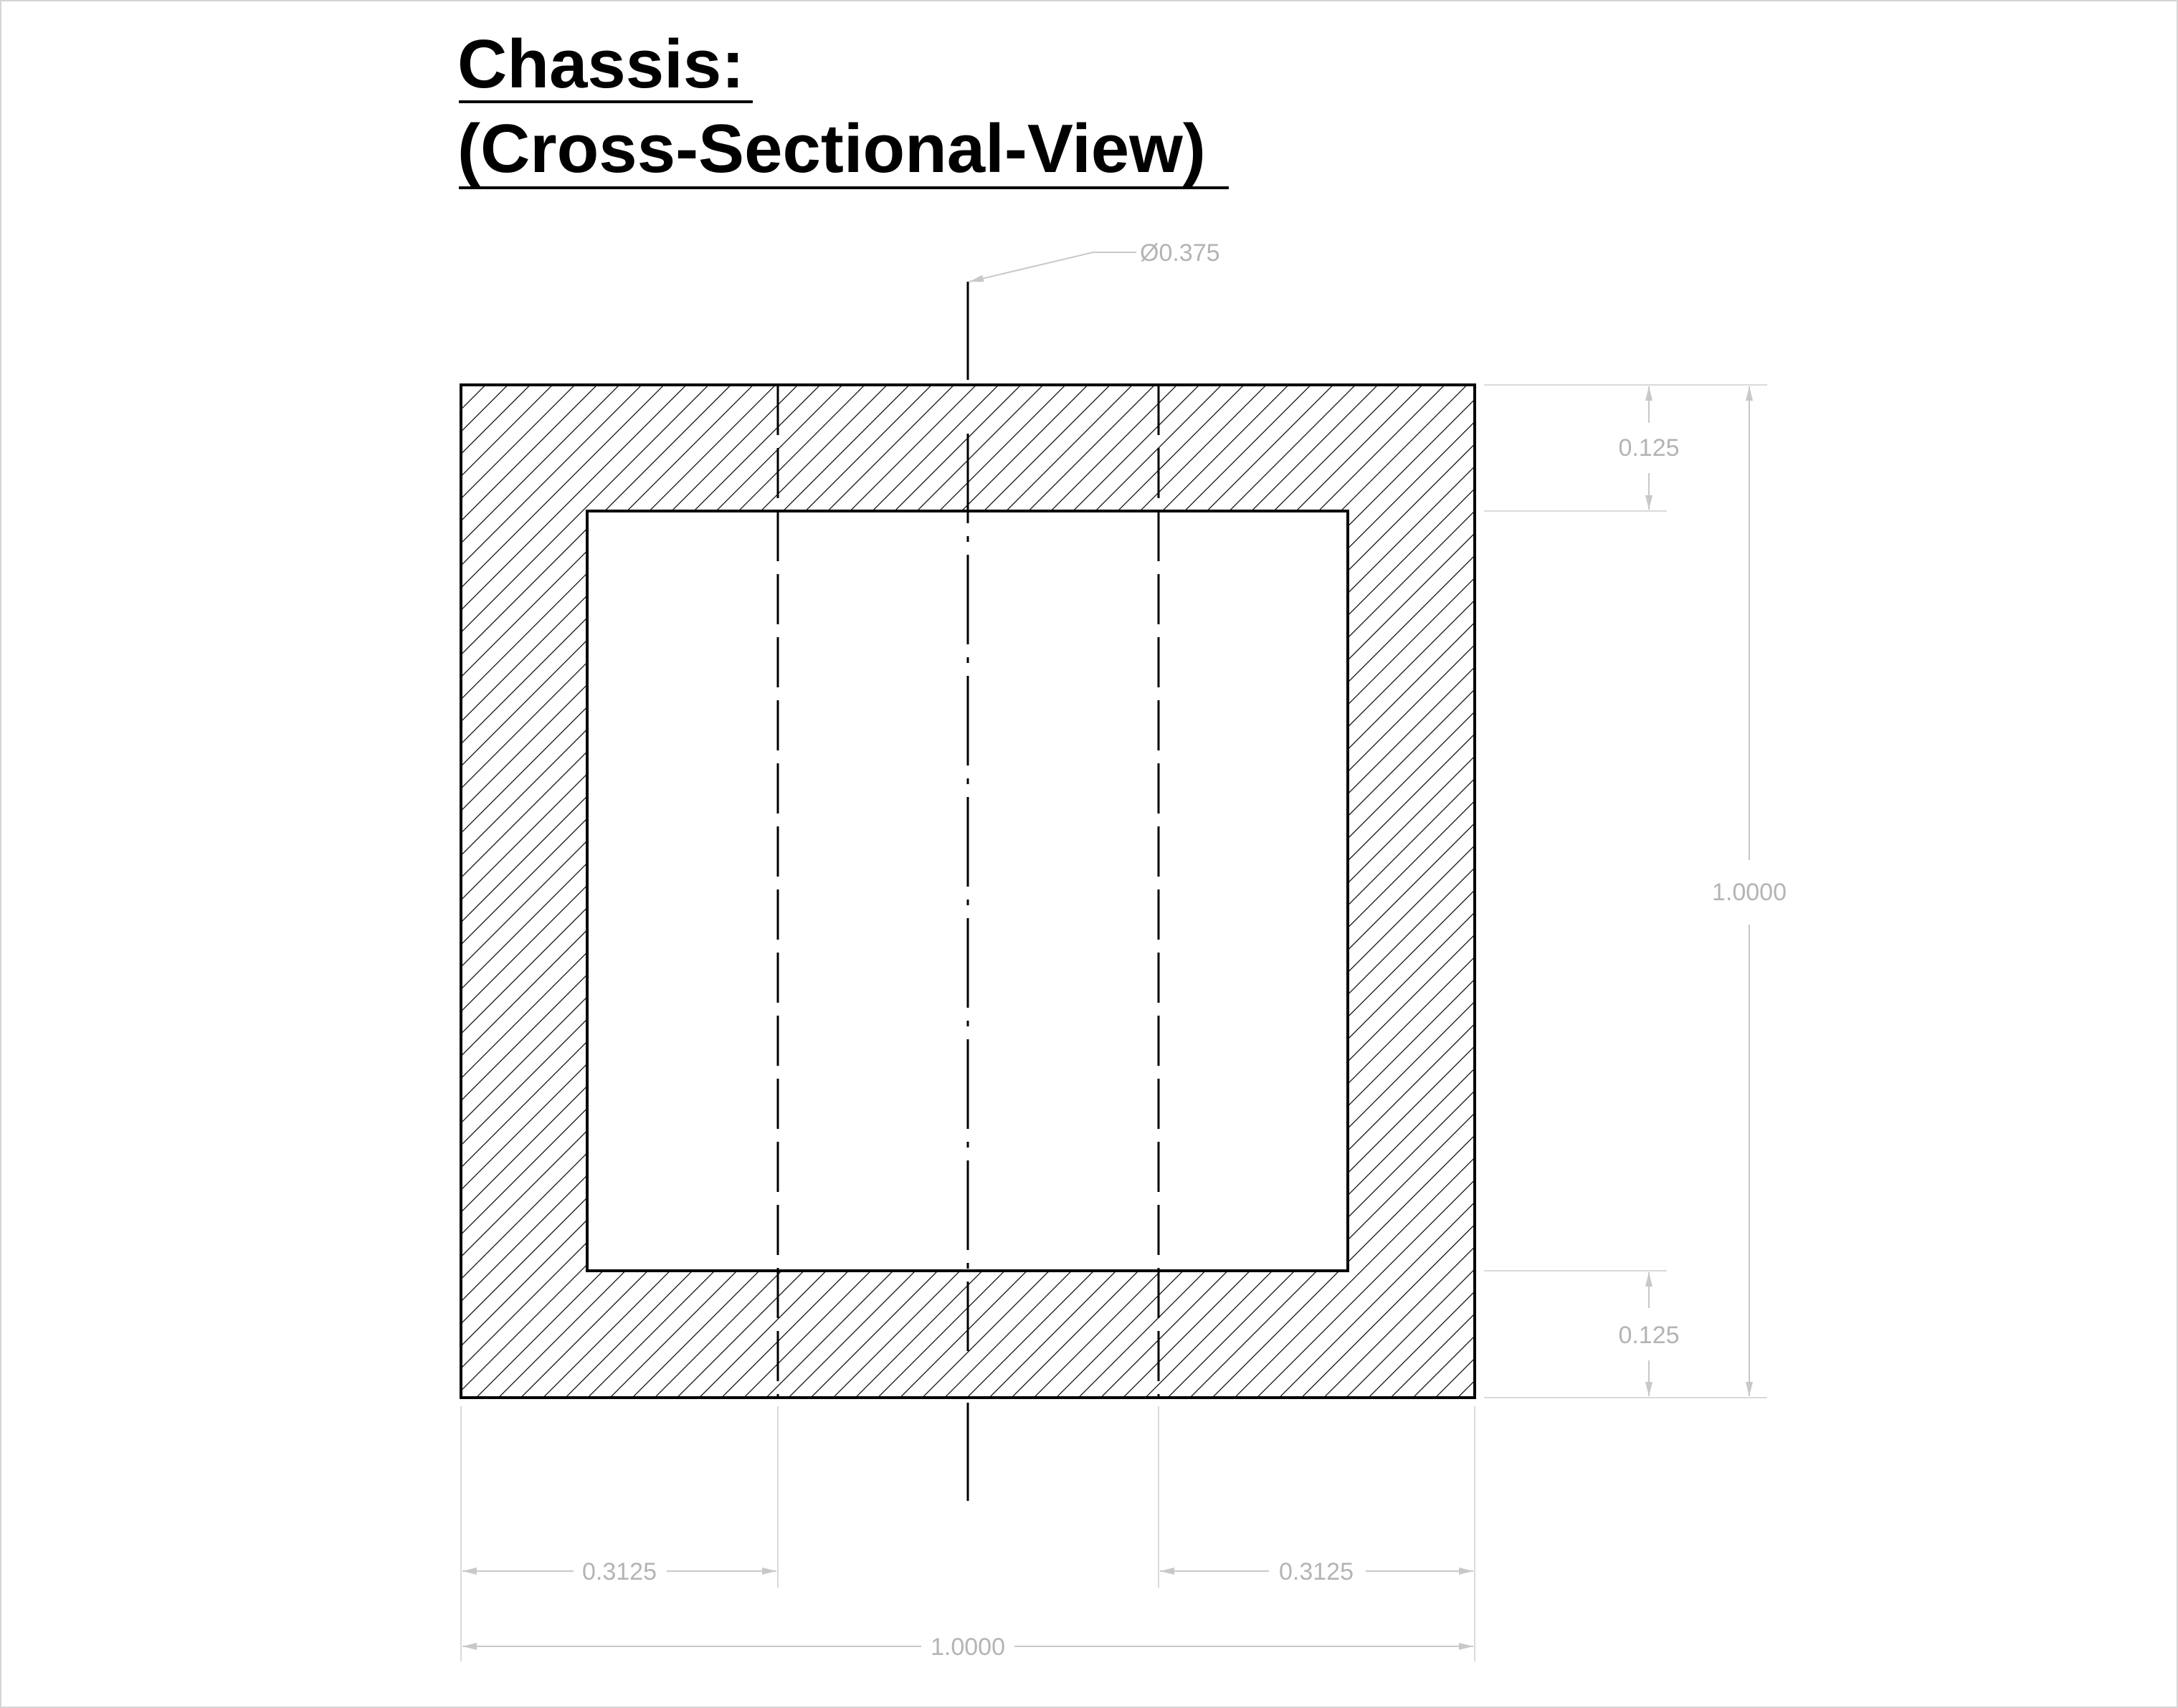 The image size is (2178, 1708). Describe the element at coordinates (1635, 891) in the screenshot. I see `vertical-dimensions: 0.125 0.125 1.0000` at that location.